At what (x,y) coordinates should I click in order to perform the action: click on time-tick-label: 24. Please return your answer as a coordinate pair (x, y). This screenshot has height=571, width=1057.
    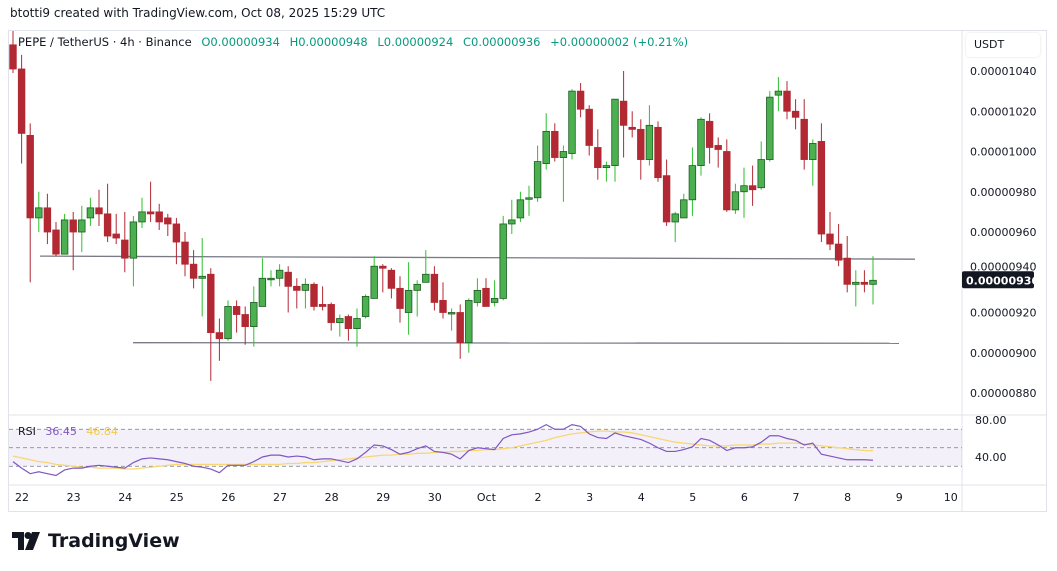
    Looking at the image, I should click on (125, 497).